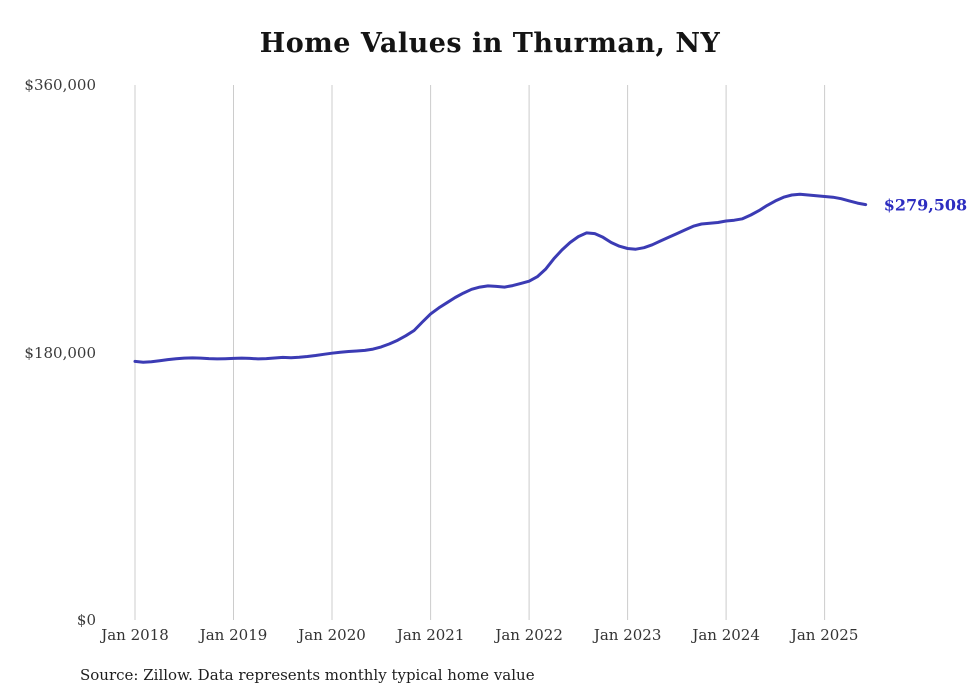 This screenshot has width=980, height=699. Describe the element at coordinates (135, 635) in the screenshot. I see `x-axis-tick-label: Jan 2018` at that location.